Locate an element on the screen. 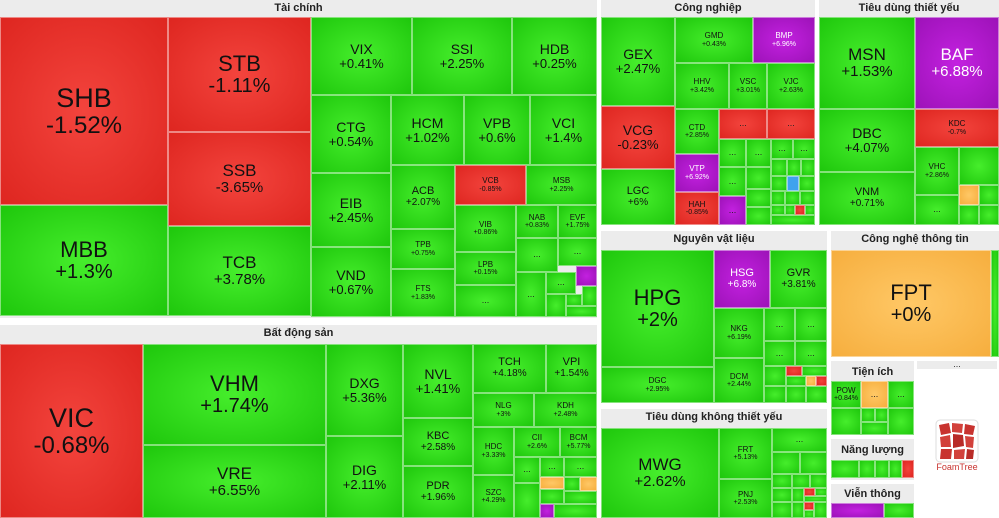 This screenshot has height=518, width=999. stock-tile-hpg: HPG +2% is located at coordinates (657, 308).